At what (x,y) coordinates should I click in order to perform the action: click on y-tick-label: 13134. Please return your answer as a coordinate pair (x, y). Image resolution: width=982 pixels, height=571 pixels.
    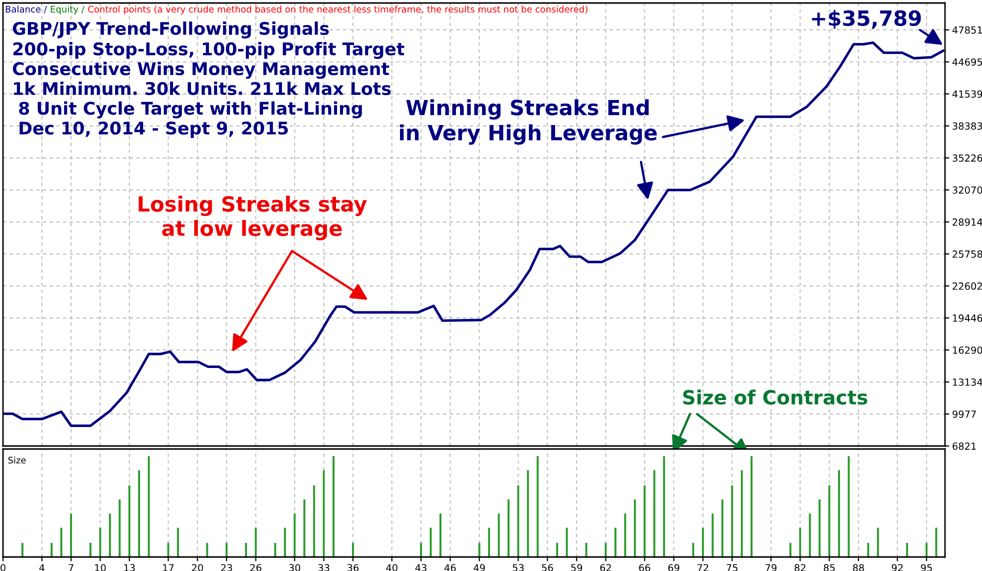
    Looking at the image, I should click on (967, 382).